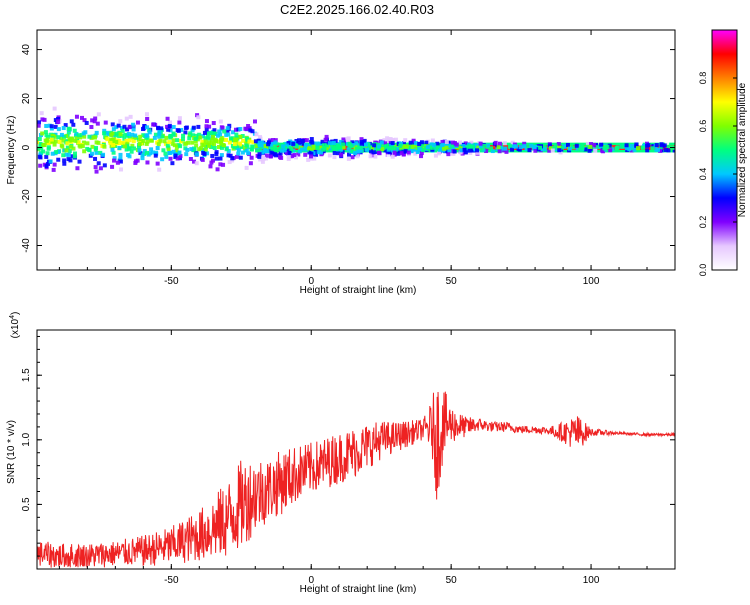 Image resolution: width=750 pixels, height=605 pixels. I want to click on colorbar-tick-label: 0.2, so click(703, 222).